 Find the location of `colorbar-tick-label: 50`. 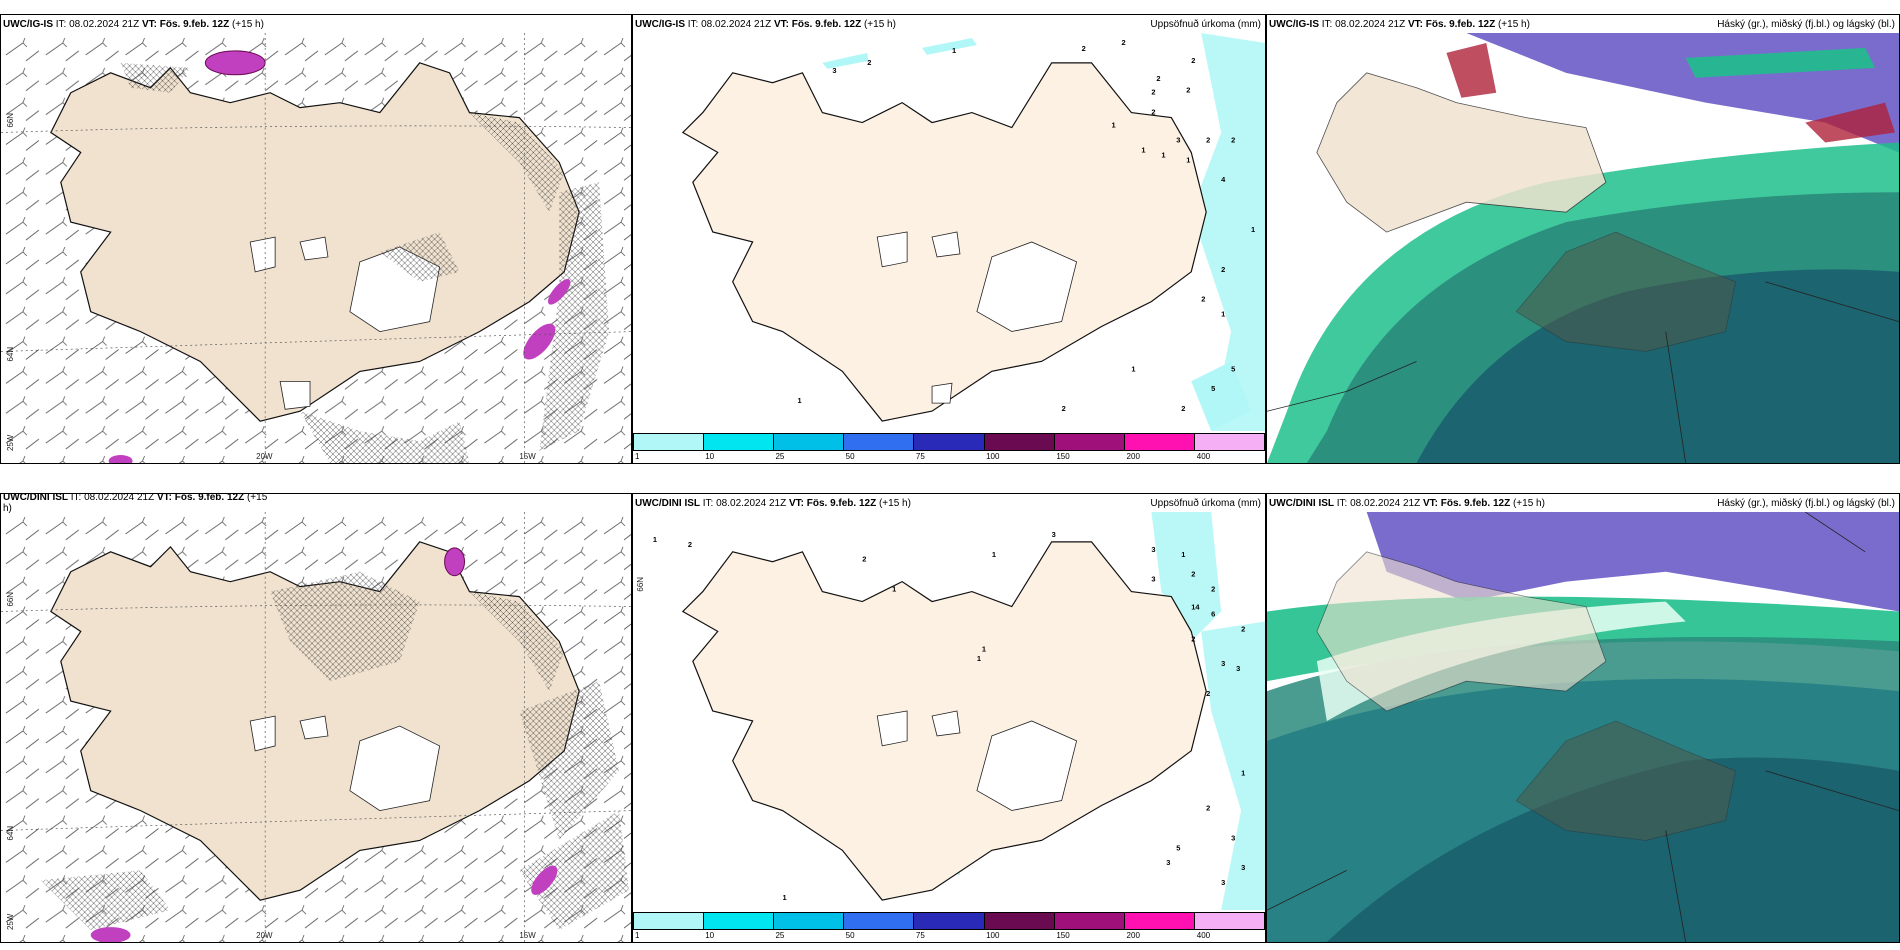

colorbar-tick-label: 50 is located at coordinates (850, 935).